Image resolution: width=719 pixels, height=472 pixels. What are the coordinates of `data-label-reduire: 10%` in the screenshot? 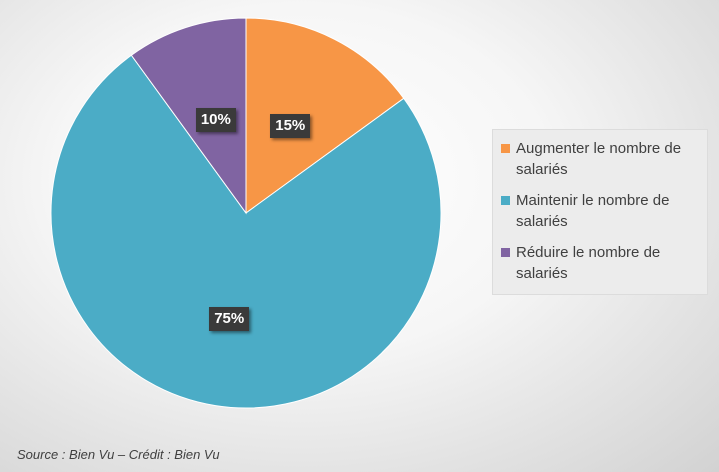 It's located at (215, 120).